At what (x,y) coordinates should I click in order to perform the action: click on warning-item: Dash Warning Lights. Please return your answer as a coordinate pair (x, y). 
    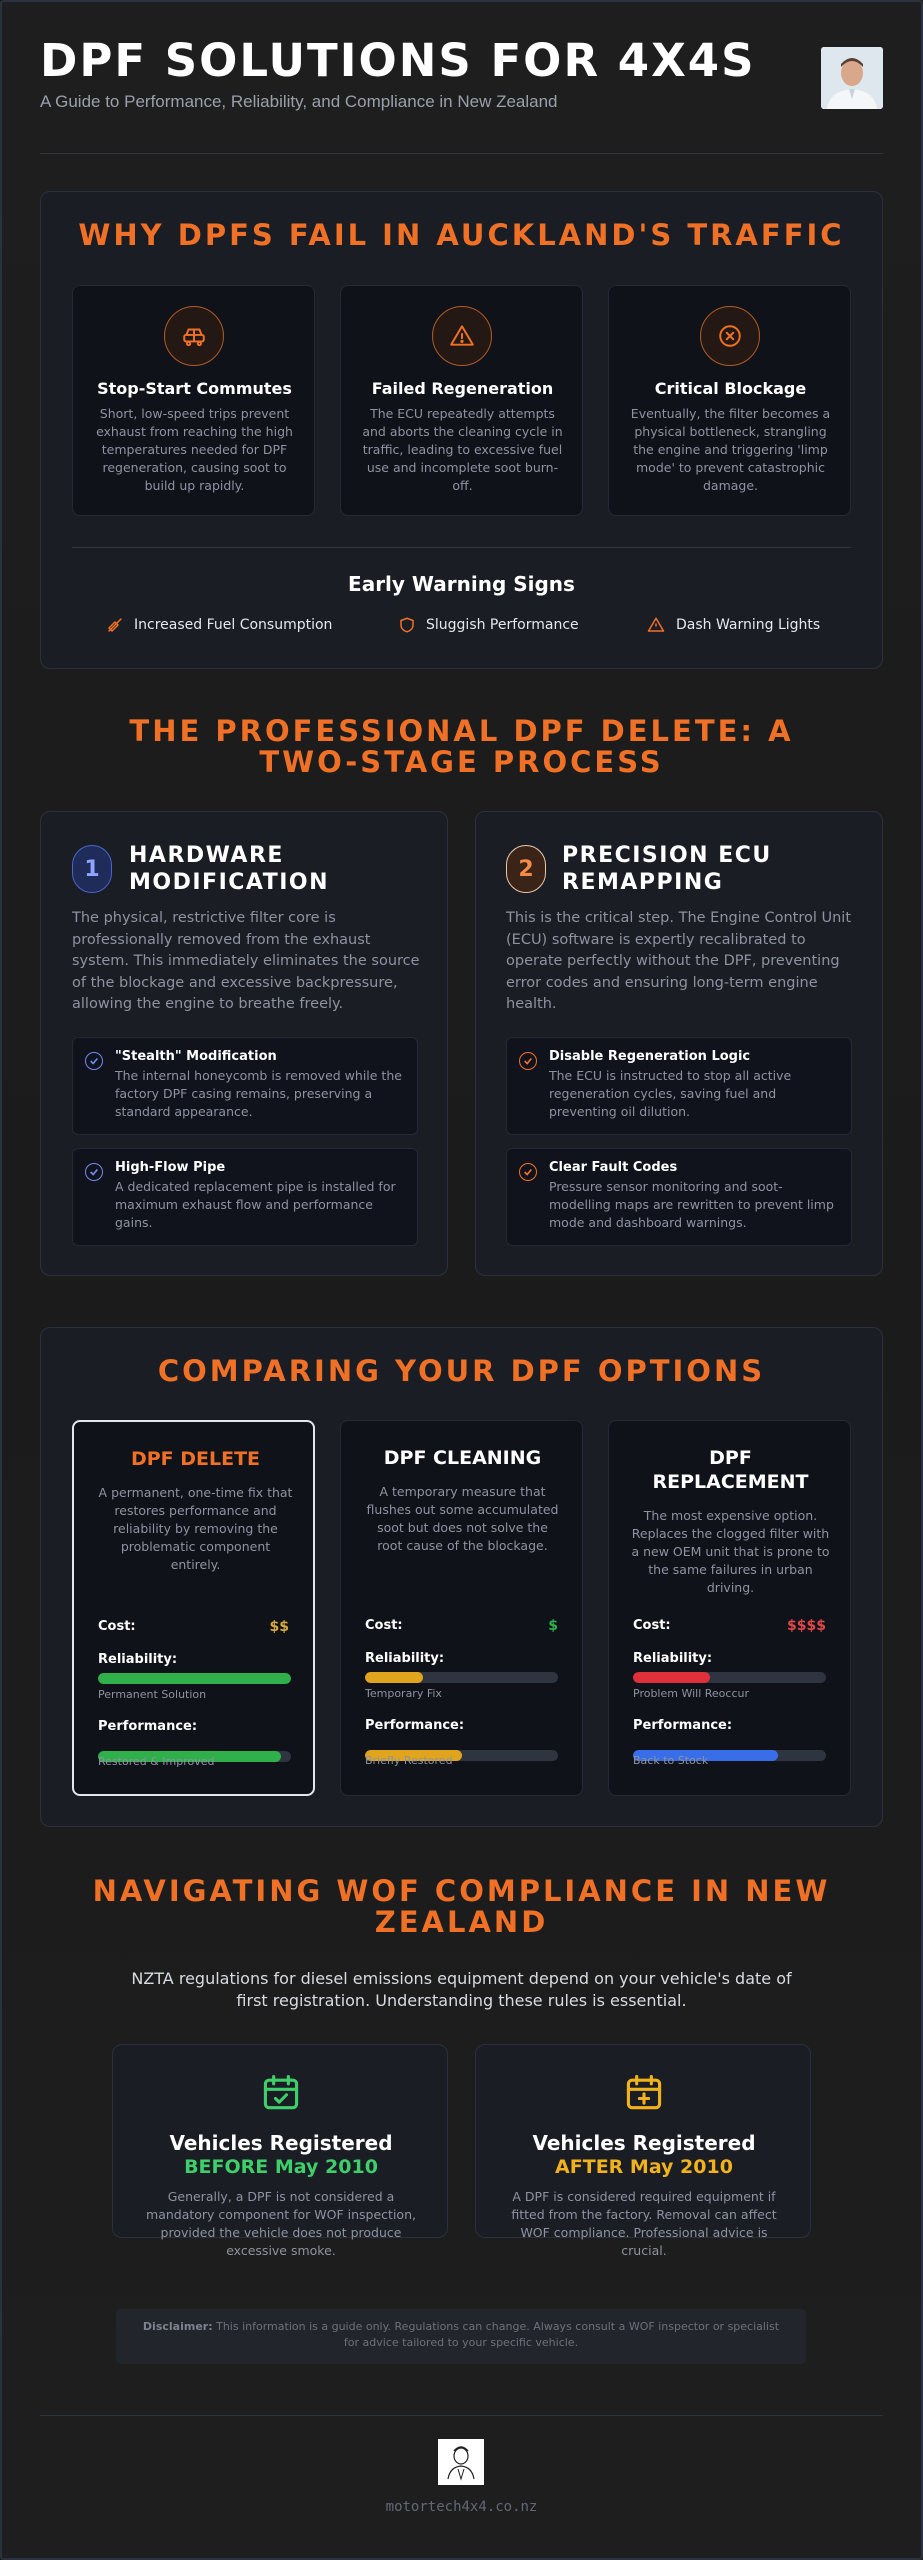
    Looking at the image, I should click on (733, 625).